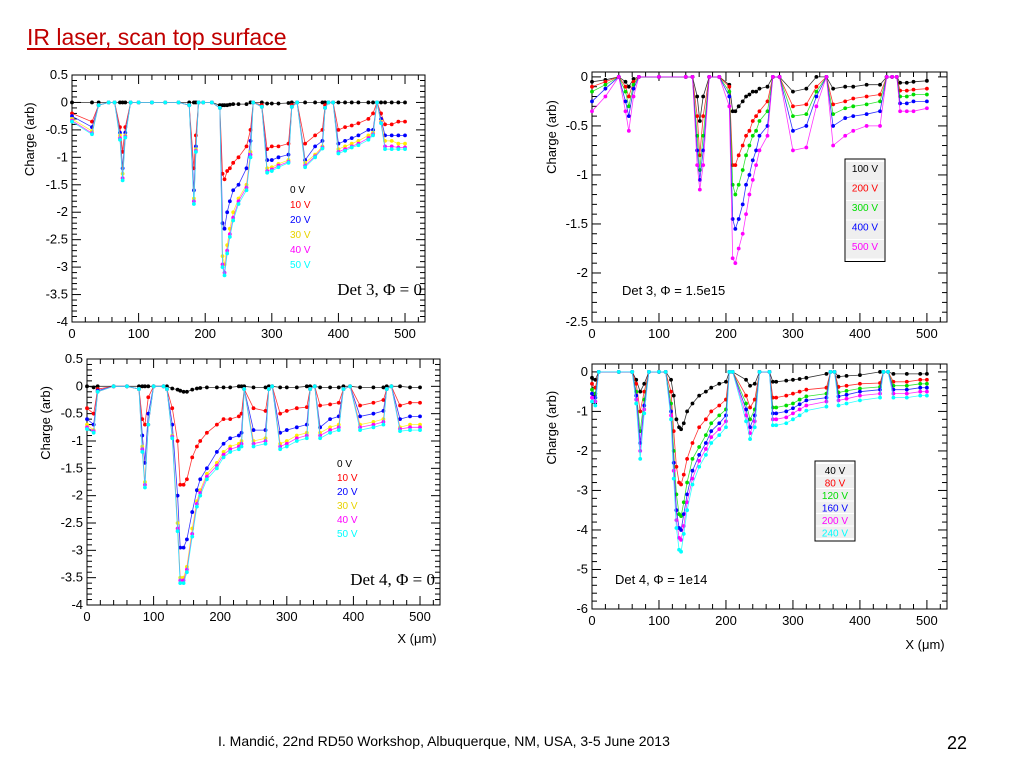 This screenshot has width=1024, height=768. Describe the element at coordinates (297, 190) in the screenshot. I see `legend-entry: 0 V` at that location.